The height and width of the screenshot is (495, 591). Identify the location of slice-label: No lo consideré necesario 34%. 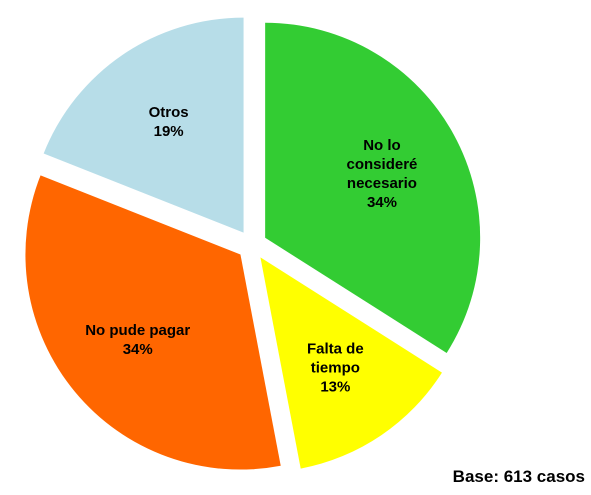
(382, 174).